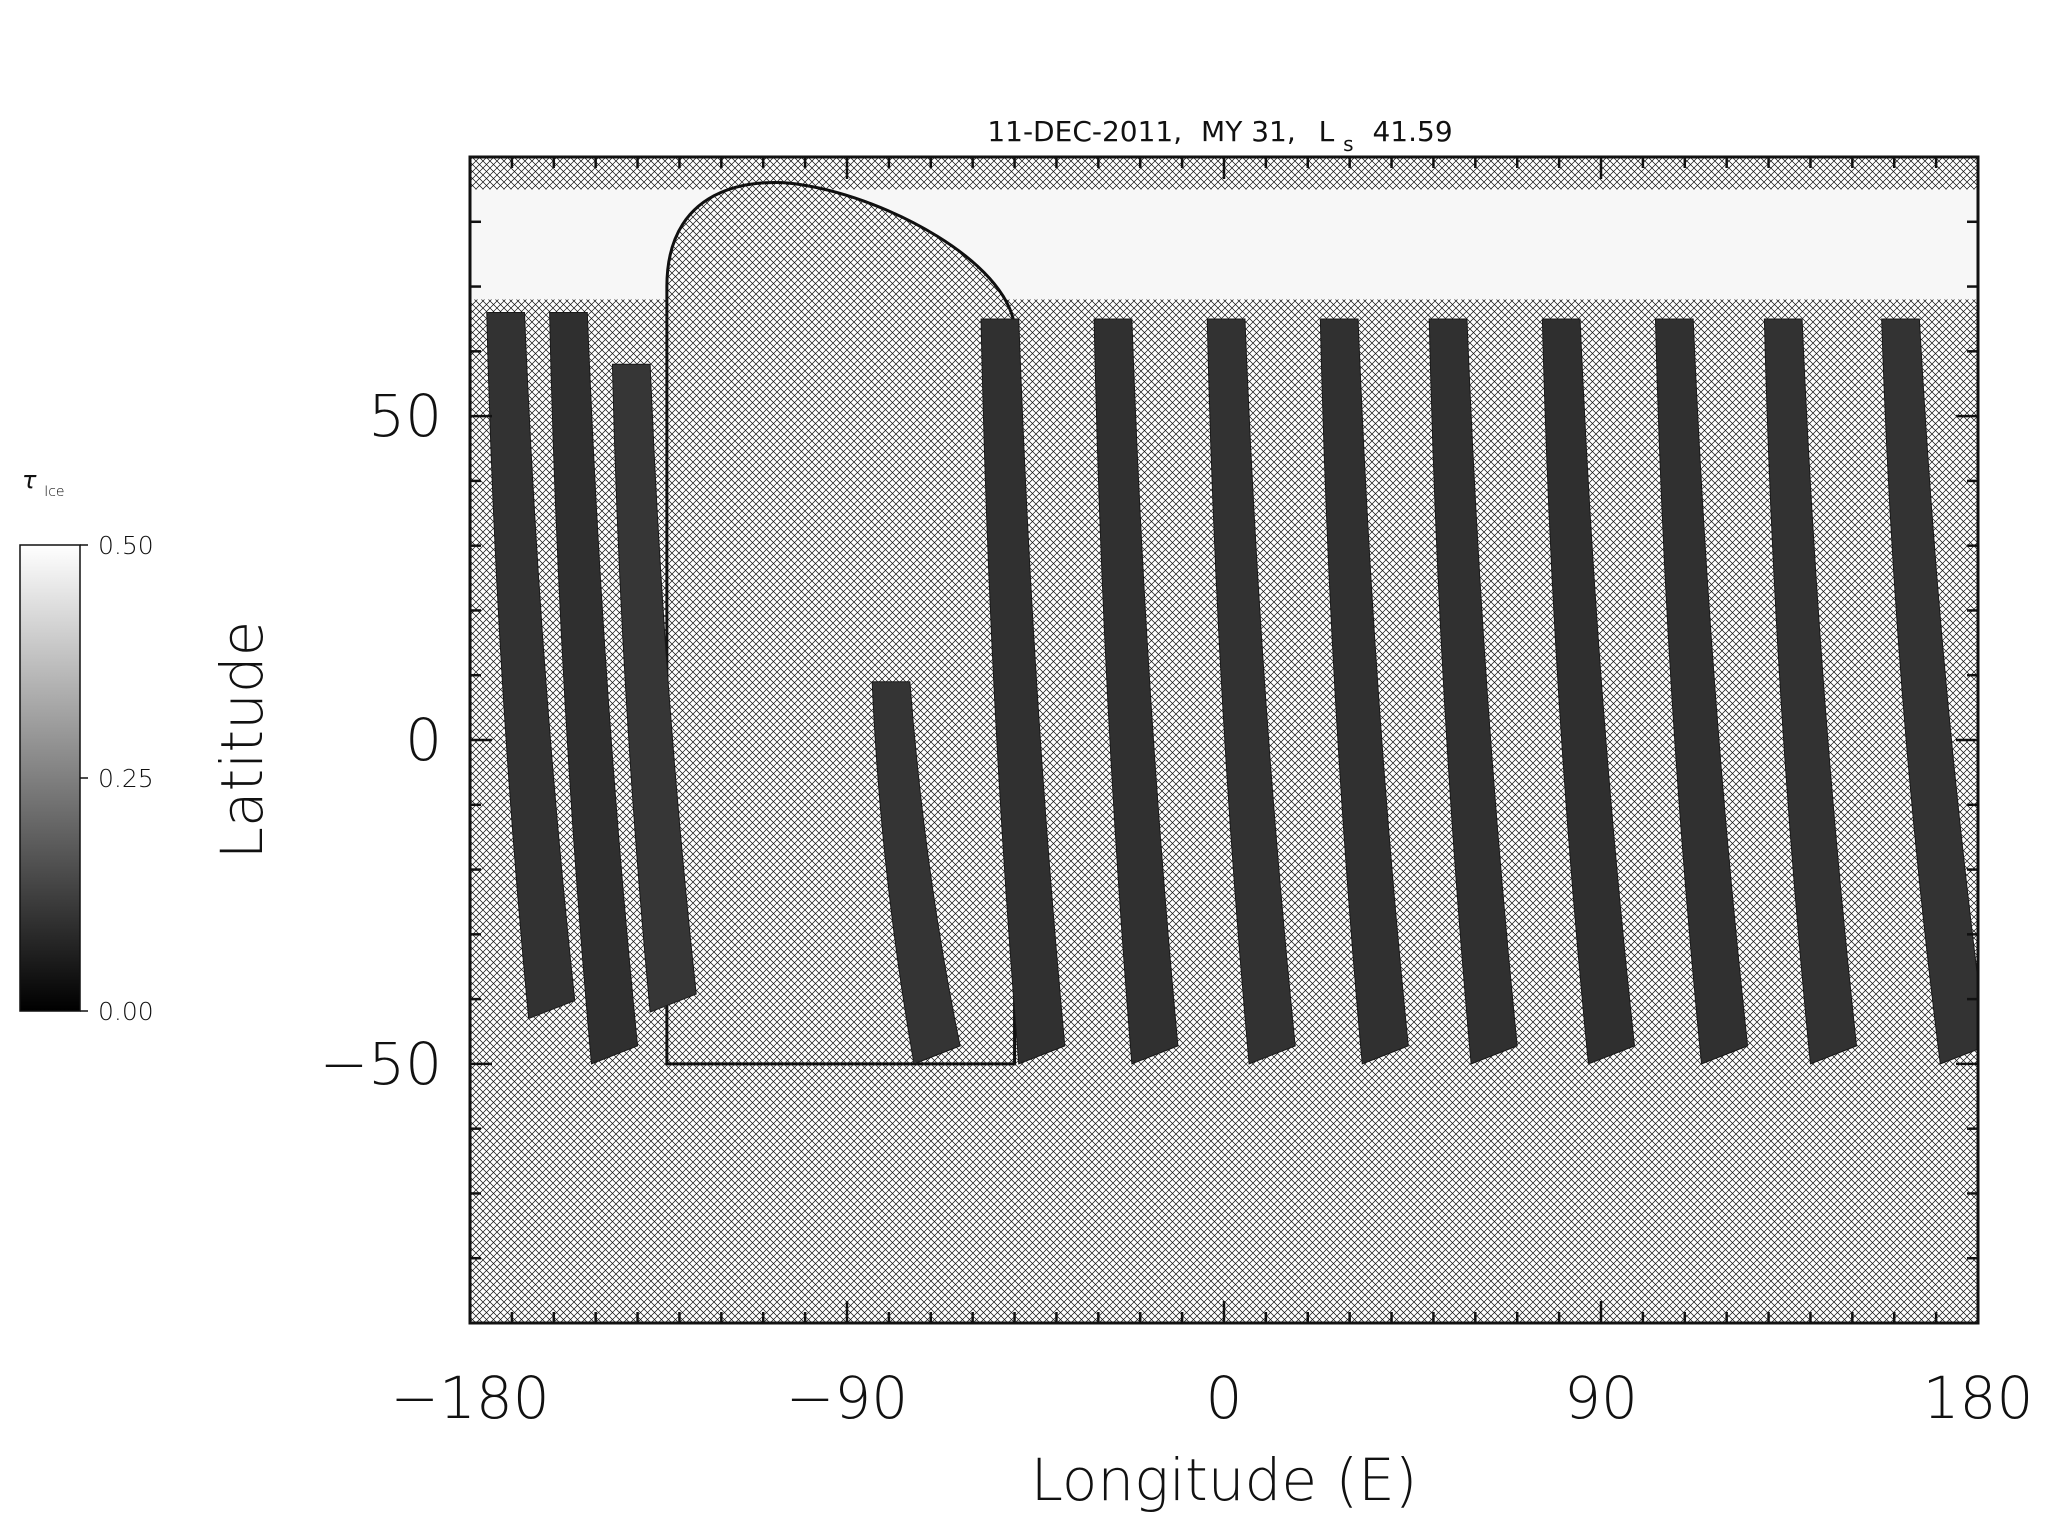 This screenshot has width=2048, height=1536. I want to click on title-ls-symbol: L, so click(1327, 131).